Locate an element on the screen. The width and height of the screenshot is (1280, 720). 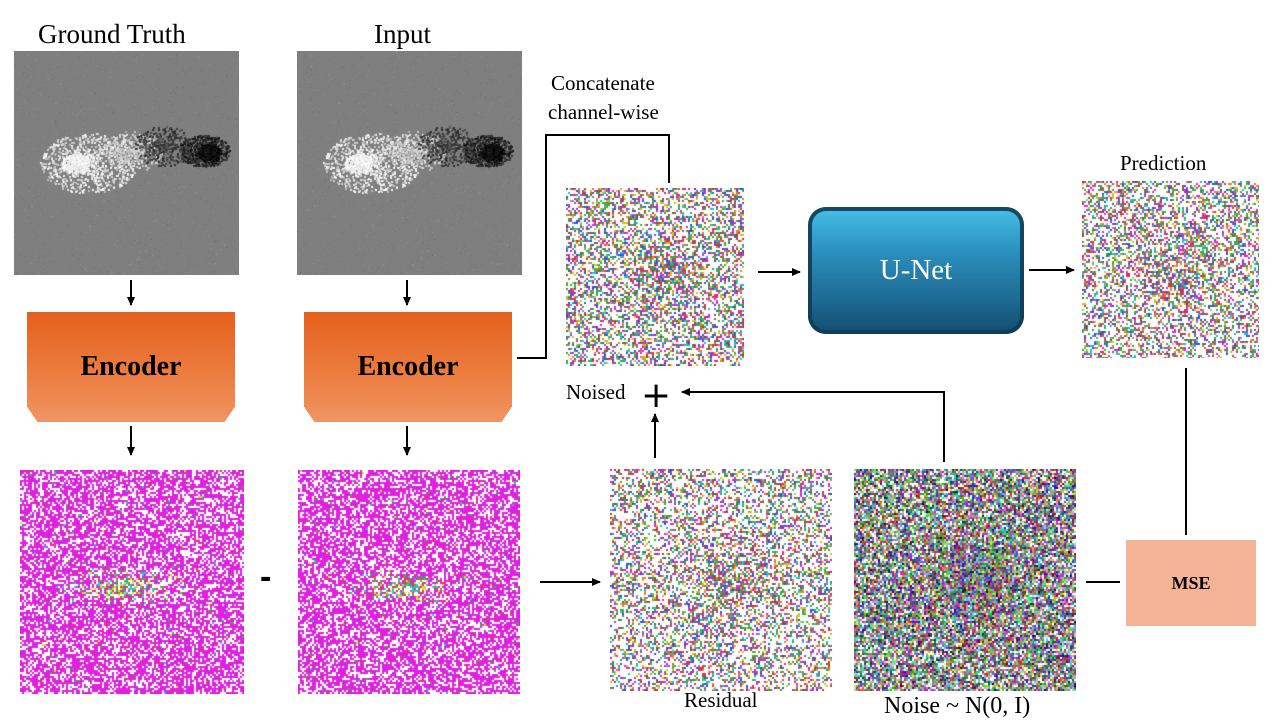
ground-truth-latent is located at coordinates (132, 582).